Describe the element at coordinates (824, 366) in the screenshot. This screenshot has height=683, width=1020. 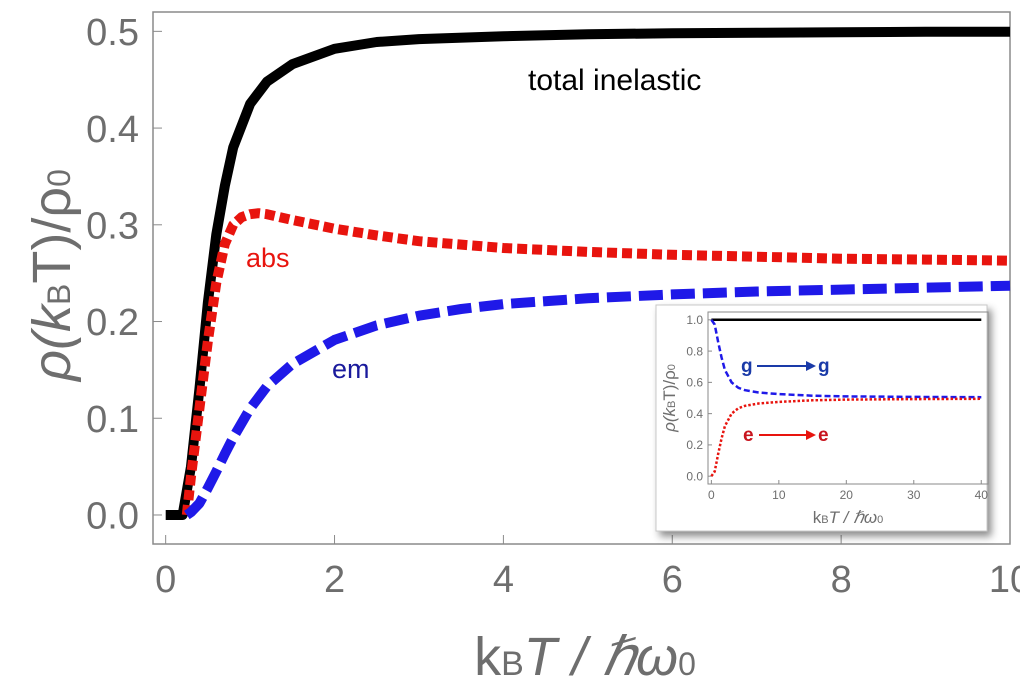
I see `inset-annotation-g-to: g` at that location.